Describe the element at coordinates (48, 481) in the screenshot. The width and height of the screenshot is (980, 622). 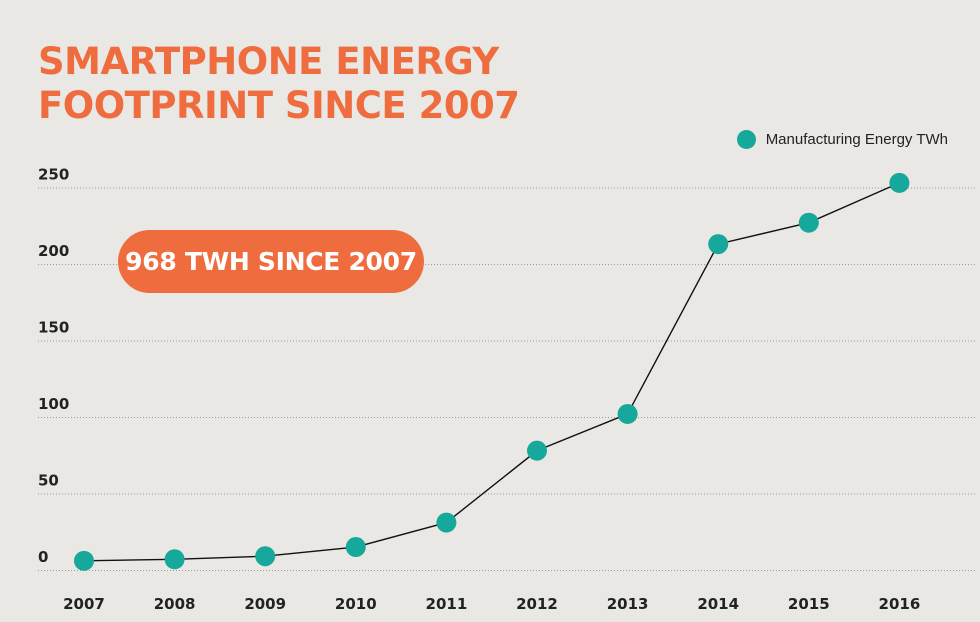
I see `y-tick-label-50: 50` at that location.